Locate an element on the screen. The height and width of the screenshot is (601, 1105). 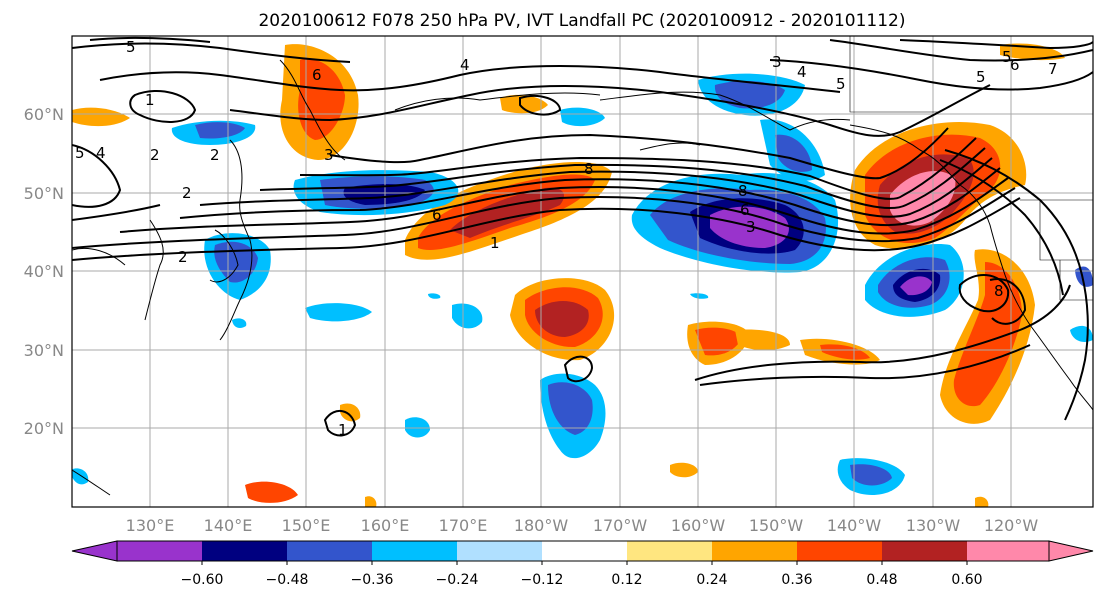
colorbar-tick-label: −0.24 is located at coordinates (457, 580).